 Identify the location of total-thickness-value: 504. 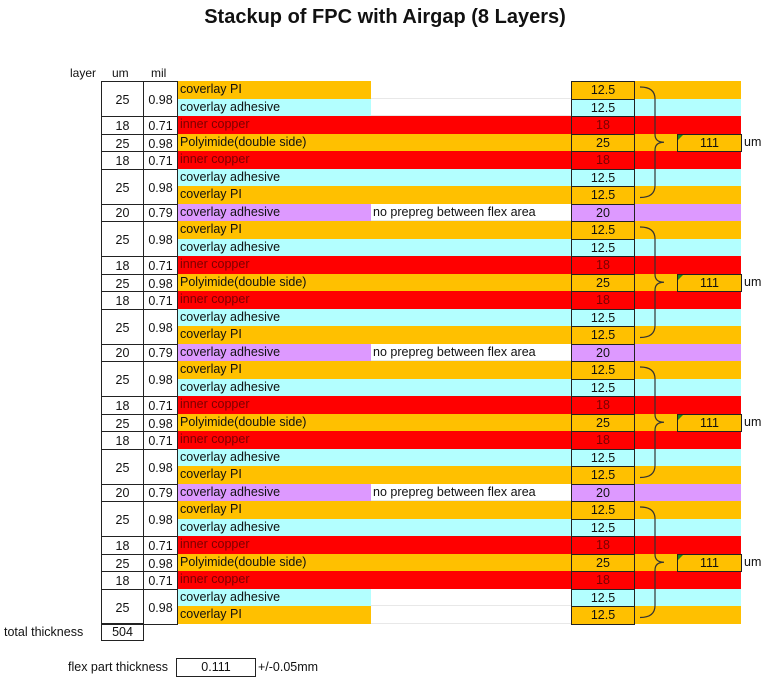
(122, 632).